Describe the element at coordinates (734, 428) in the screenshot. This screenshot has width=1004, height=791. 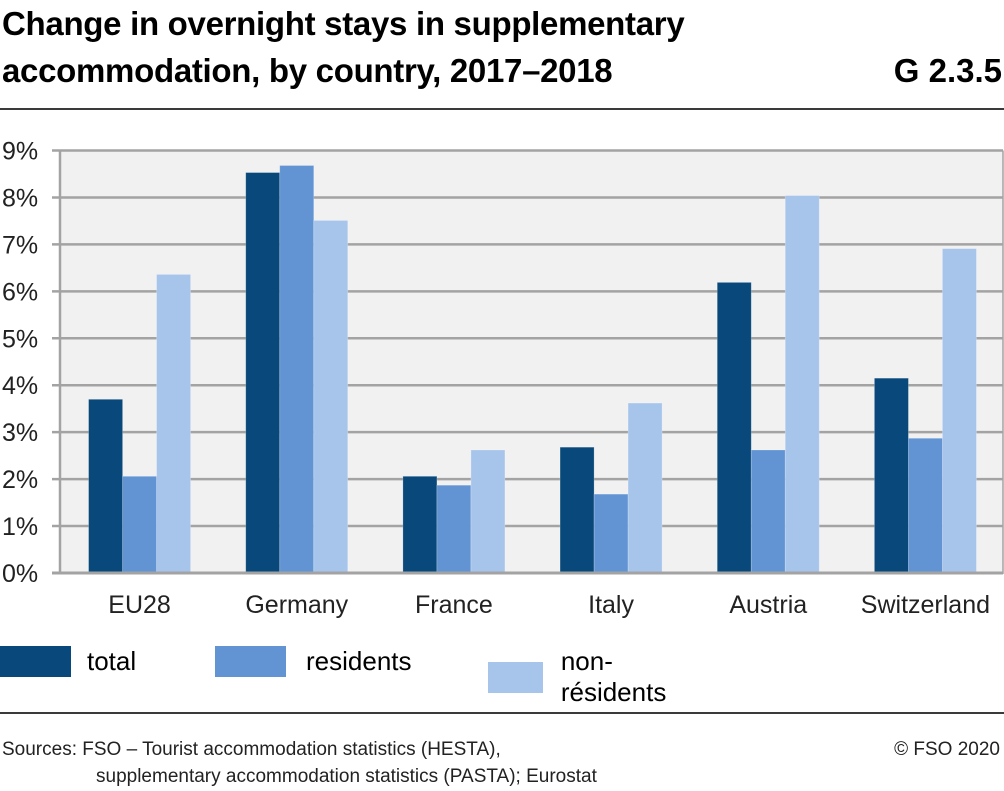
I see `bar-total-austria` at that location.